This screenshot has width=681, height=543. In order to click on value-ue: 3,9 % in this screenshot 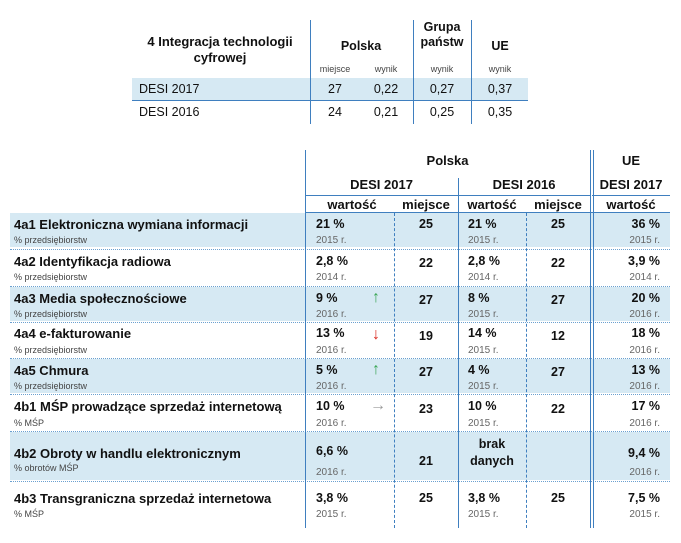, I will do `click(644, 261)`.